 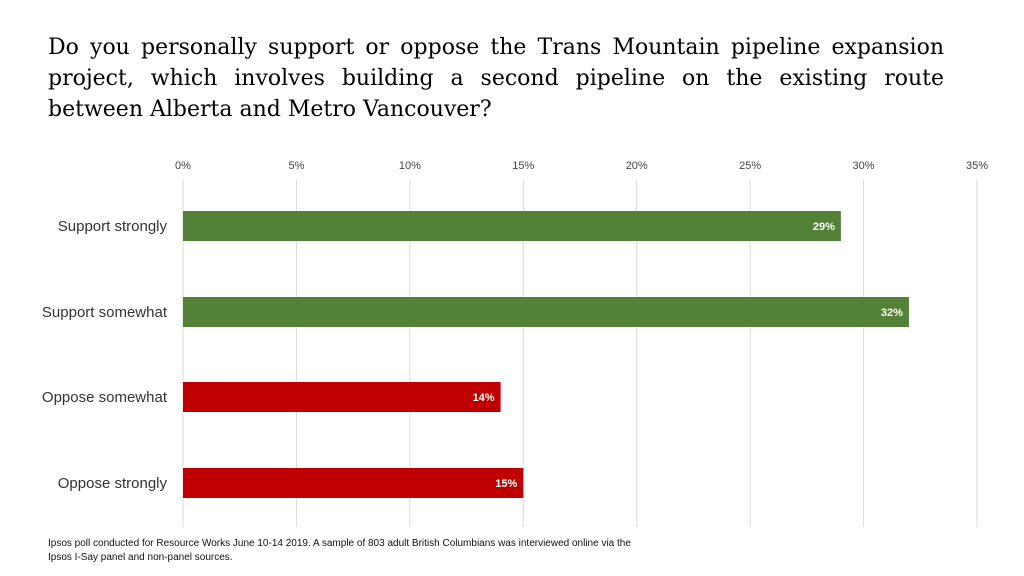 What do you see at coordinates (546, 312) in the screenshot?
I see `bar-support-somewhat` at bounding box center [546, 312].